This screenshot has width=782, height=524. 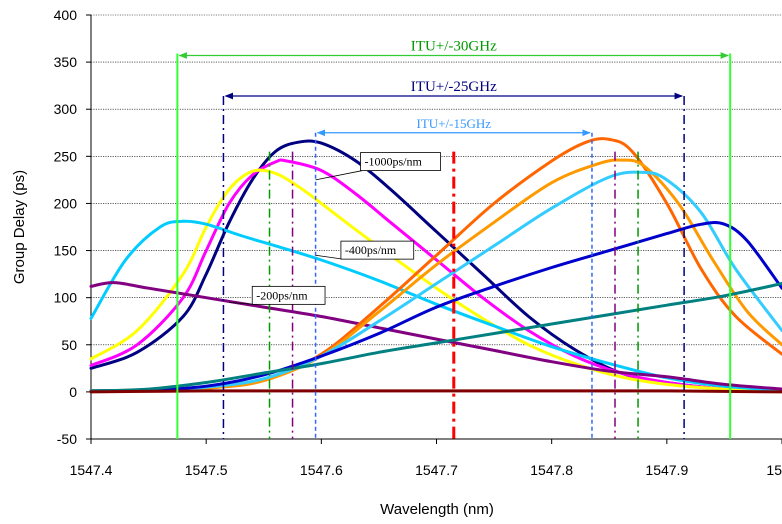 I want to click on range-label: ITU+/-15GHz, so click(x=454, y=123).